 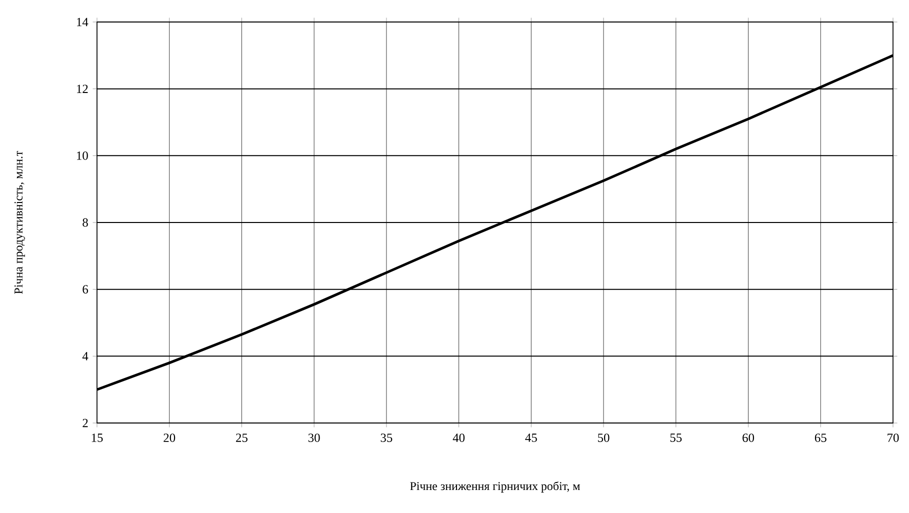 What do you see at coordinates (97, 438) in the screenshot?
I see `x-tick-label: 15` at bounding box center [97, 438].